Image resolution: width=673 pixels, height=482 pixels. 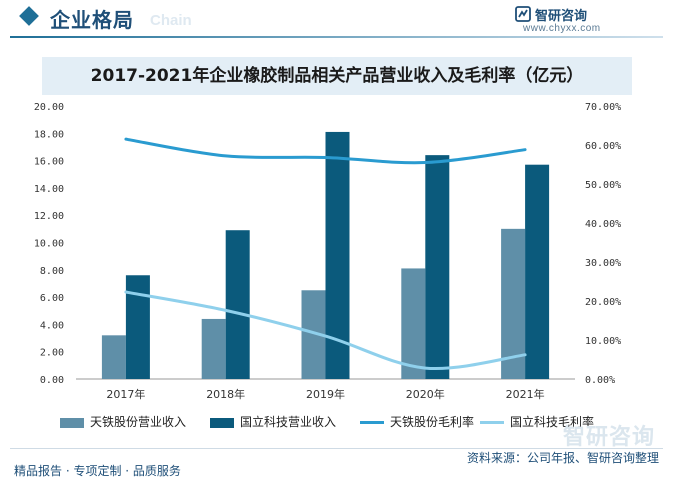 I want to click on chart-title-bar: 2017-2021年企业橡胶制品相关产品营业收入及毛利率（亿元）, so click(x=337, y=76).